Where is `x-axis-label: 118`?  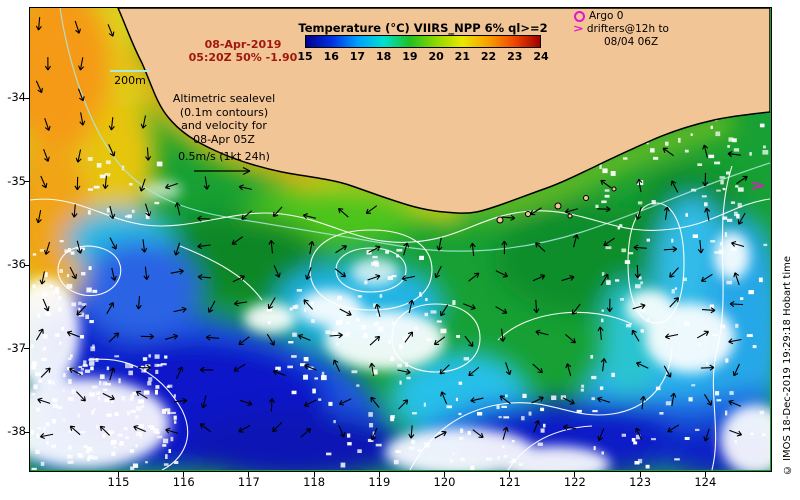
x-axis-label: 118 is located at coordinates (314, 482).